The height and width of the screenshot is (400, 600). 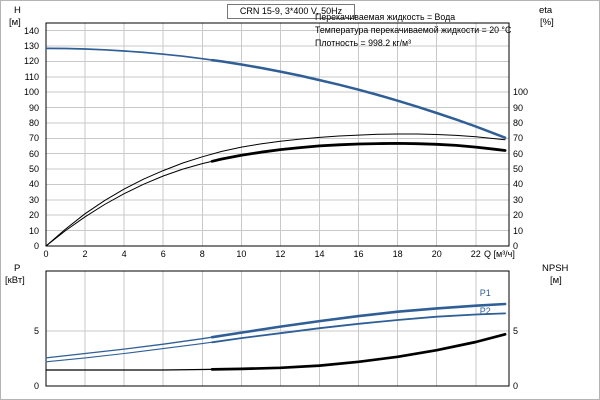 What do you see at coordinates (33, 138) in the screenshot?
I see `top-y-tick-left: 70` at bounding box center [33, 138].